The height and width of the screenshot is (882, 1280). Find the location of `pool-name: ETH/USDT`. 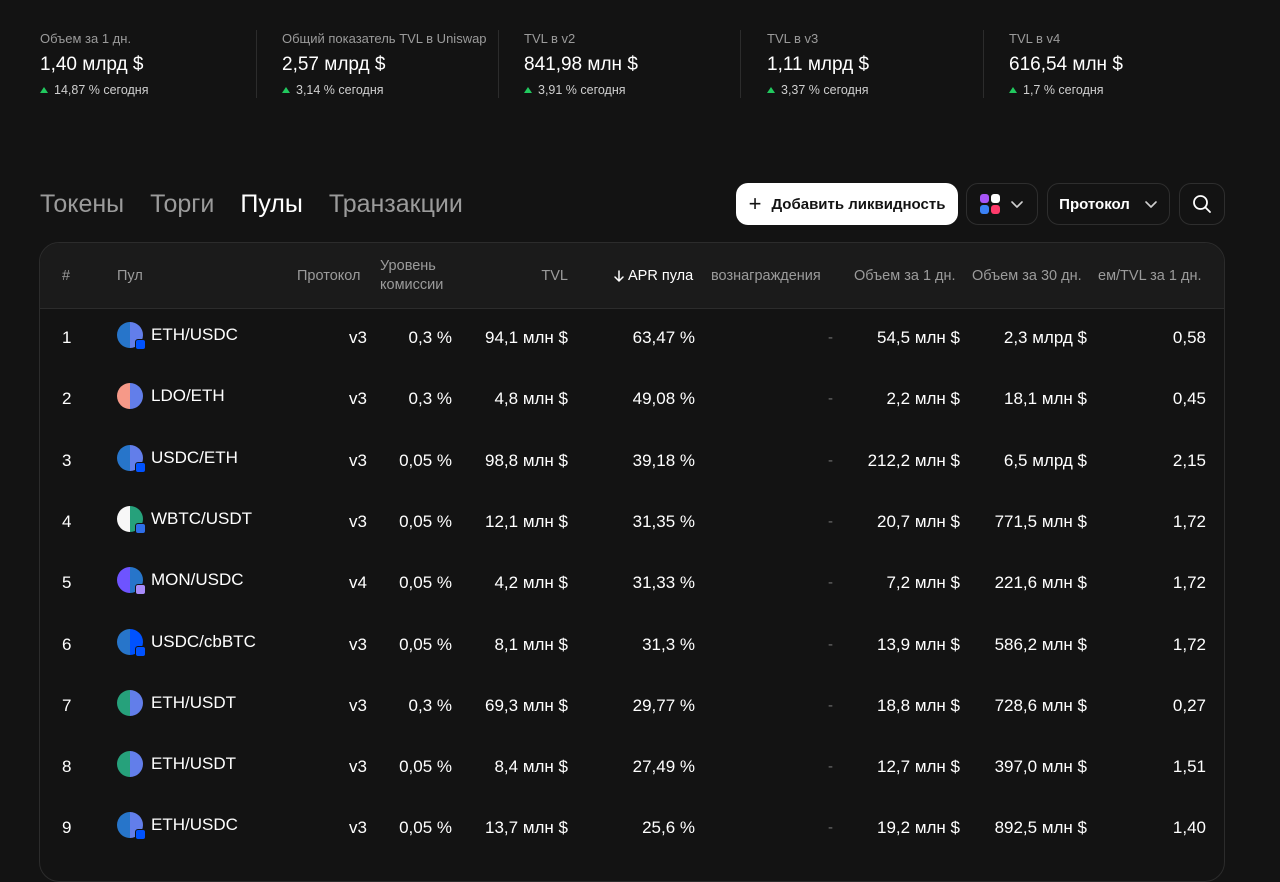

pool-name: ETH/USDT is located at coordinates (193, 702).